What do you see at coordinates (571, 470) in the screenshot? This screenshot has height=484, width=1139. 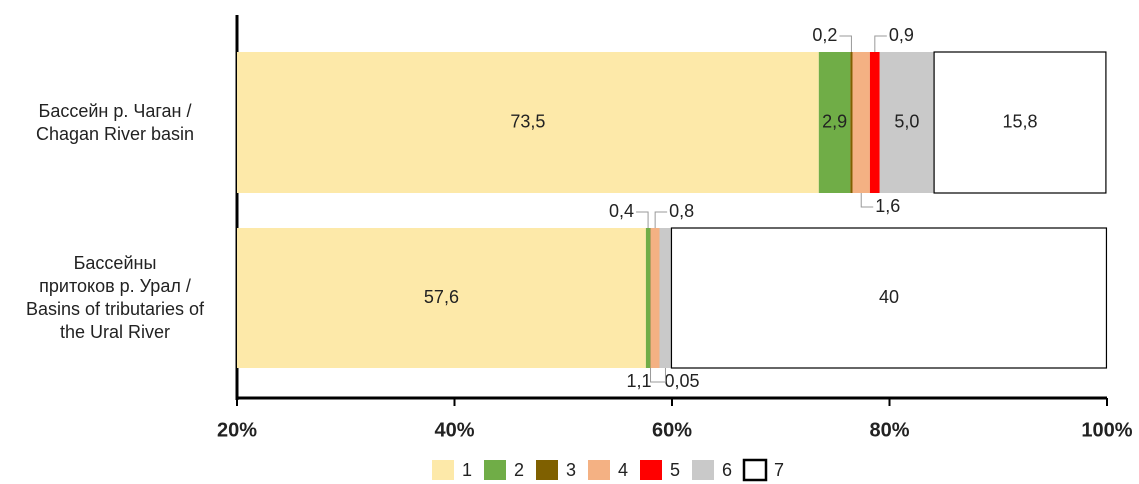 I see `legend-label: 3` at bounding box center [571, 470].